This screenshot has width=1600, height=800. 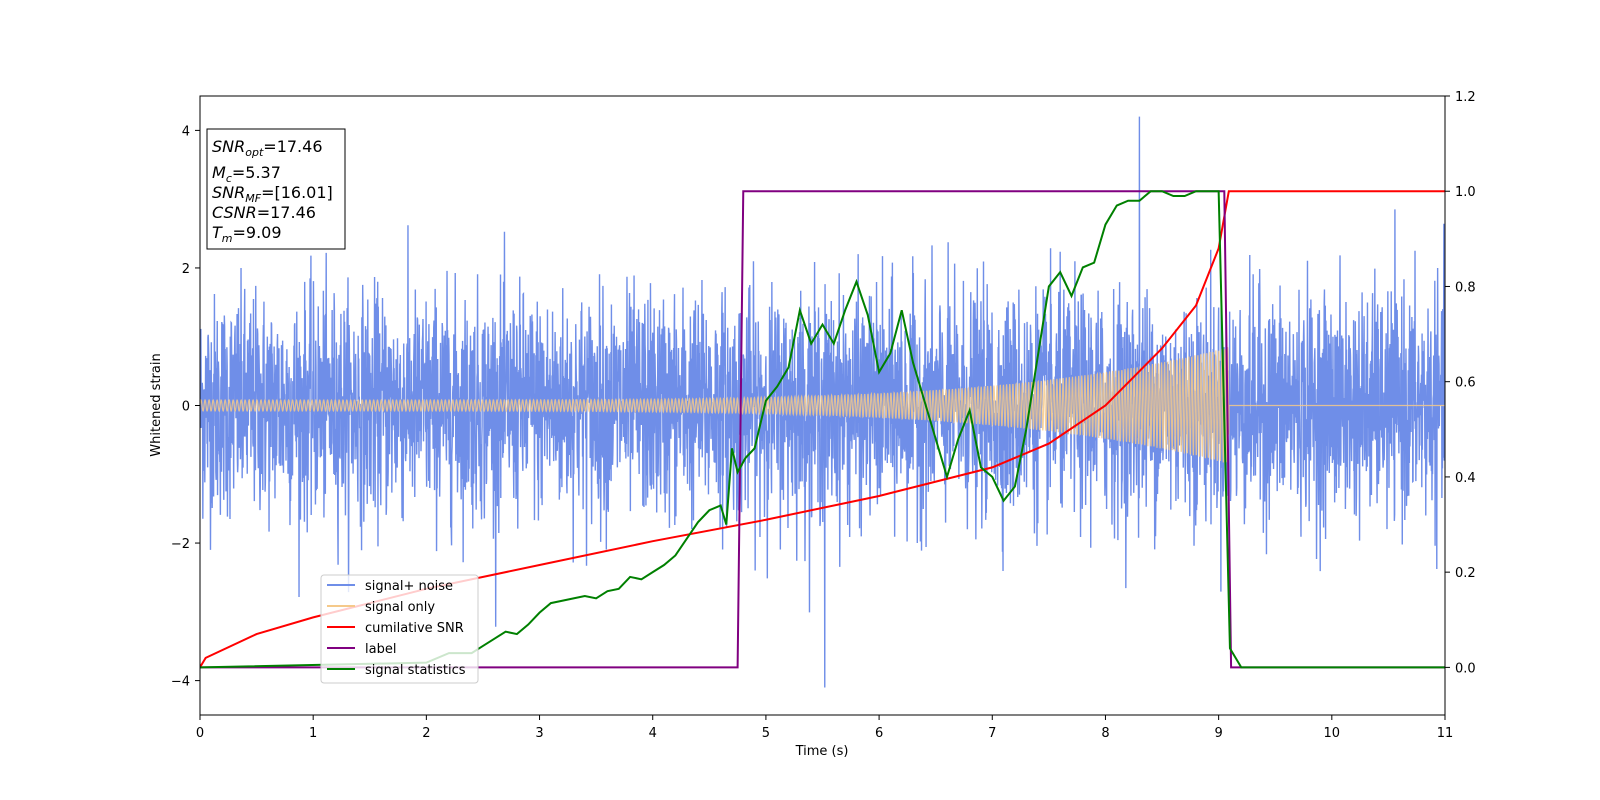 I want to click on annotation-line-snr-opt: SNRopt=17.46, so click(x=267, y=148).